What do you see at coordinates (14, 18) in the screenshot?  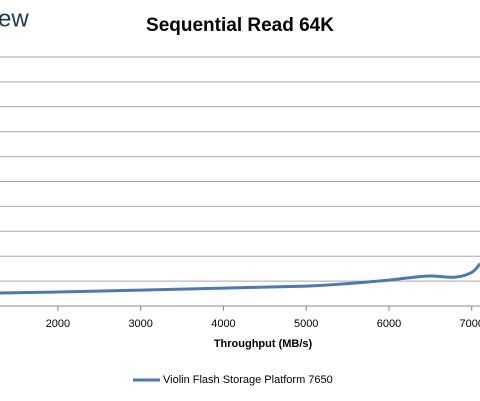 I see `logo: ew` at bounding box center [14, 18].